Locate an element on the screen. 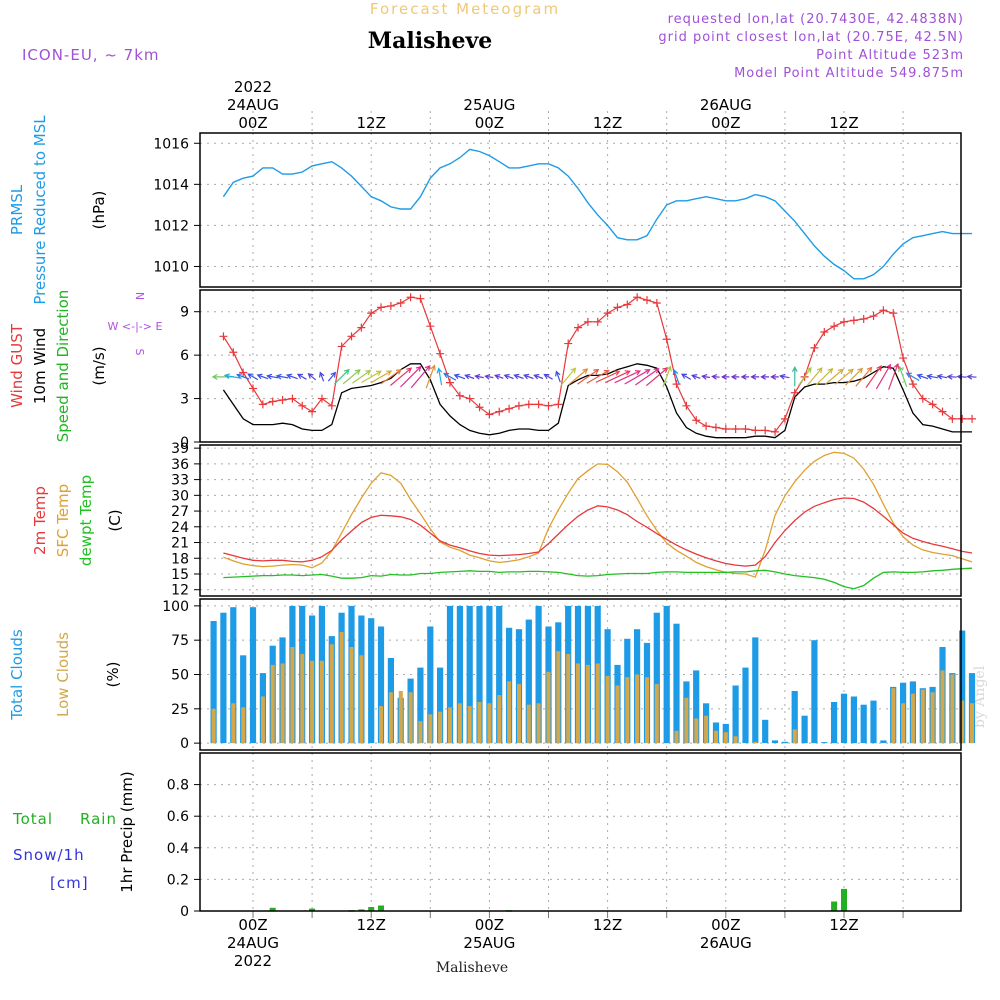 The width and height of the screenshot is (1000, 1000). y-tick-label: 0 is located at coordinates (184, 744).